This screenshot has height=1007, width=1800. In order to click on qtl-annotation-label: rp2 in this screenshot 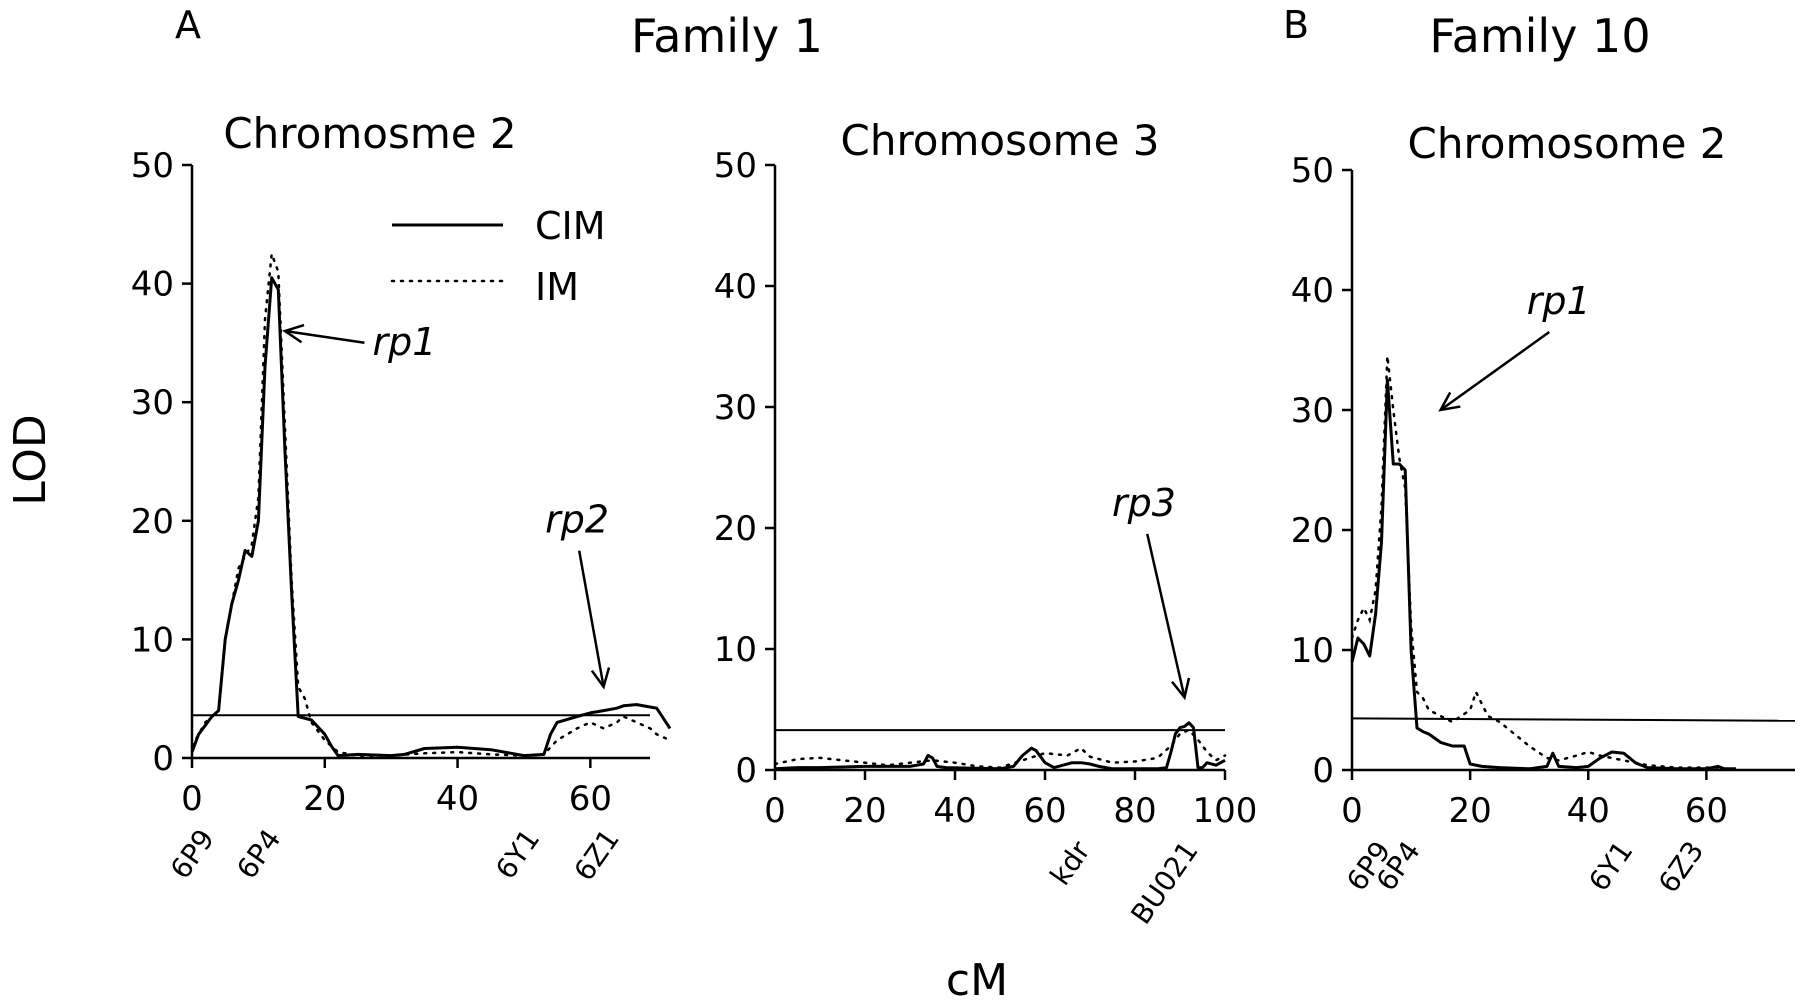, I will do `click(577, 520)`.